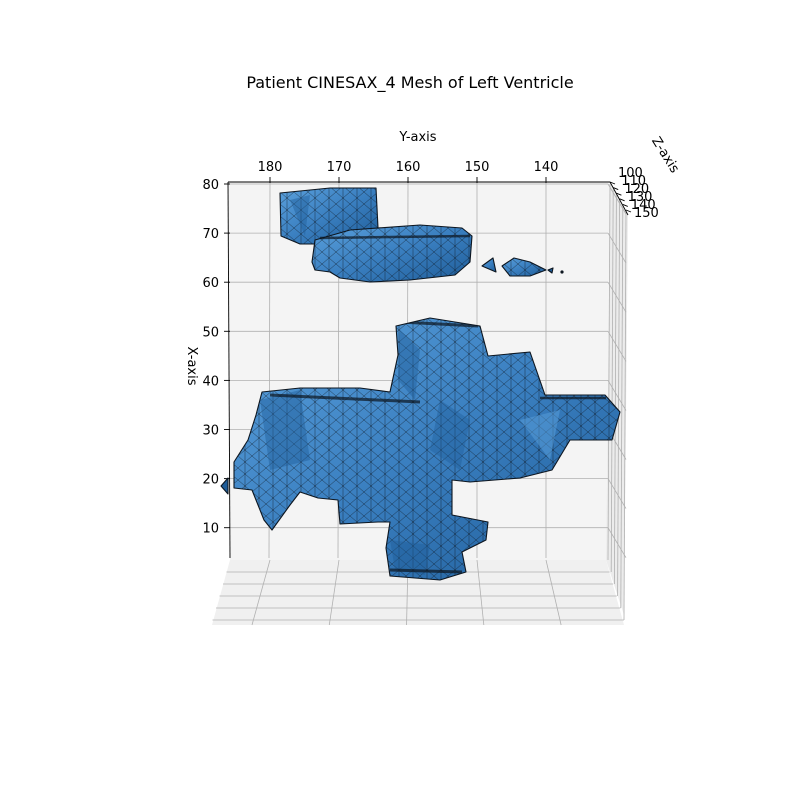 The height and width of the screenshot is (800, 800). What do you see at coordinates (191, 366) in the screenshot?
I see `x-axis-label: X-axis` at bounding box center [191, 366].